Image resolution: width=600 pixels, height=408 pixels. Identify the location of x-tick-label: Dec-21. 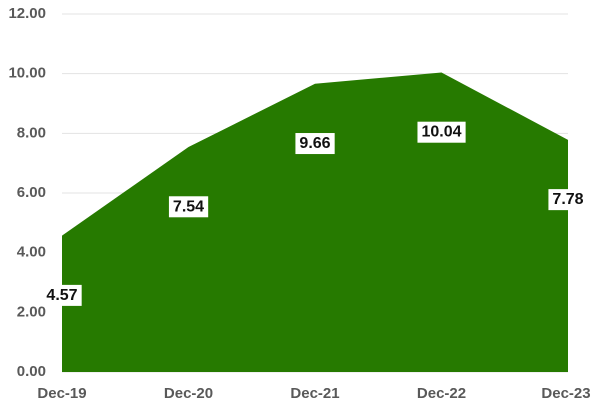
(314, 393).